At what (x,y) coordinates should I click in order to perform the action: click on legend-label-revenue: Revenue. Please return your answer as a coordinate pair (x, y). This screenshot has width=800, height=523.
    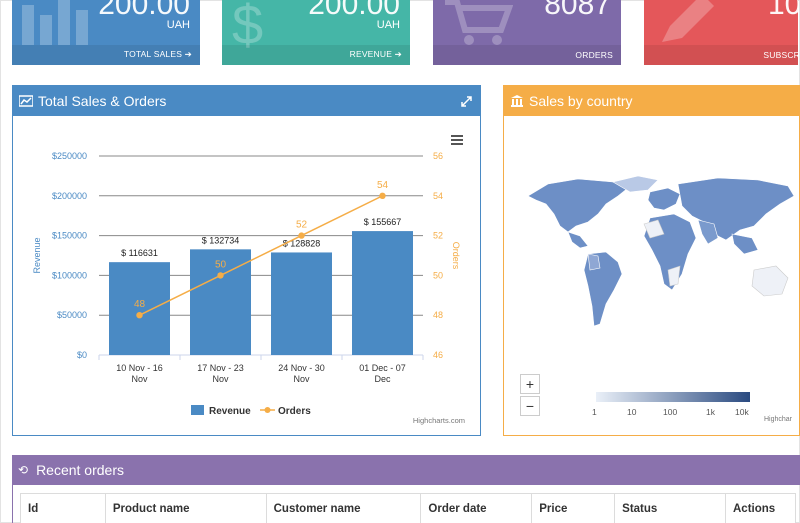
    Looking at the image, I should click on (230, 411).